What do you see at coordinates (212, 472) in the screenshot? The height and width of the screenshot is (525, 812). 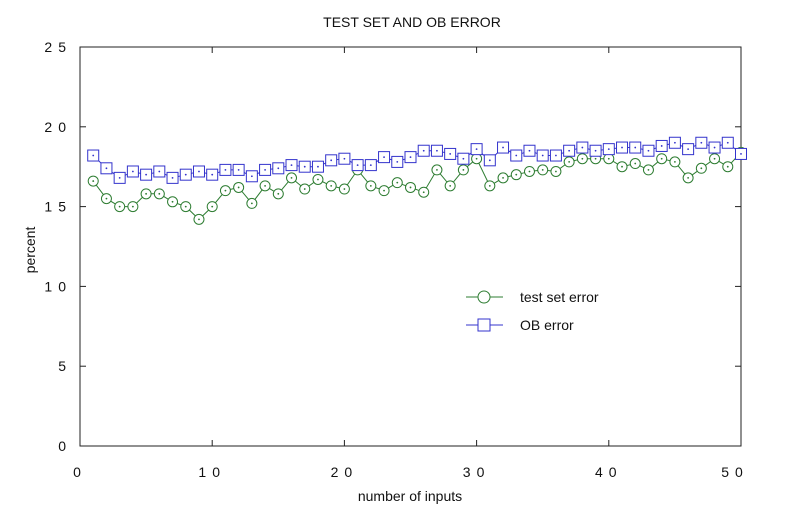 I see `x-tick-label: 10` at bounding box center [212, 472].